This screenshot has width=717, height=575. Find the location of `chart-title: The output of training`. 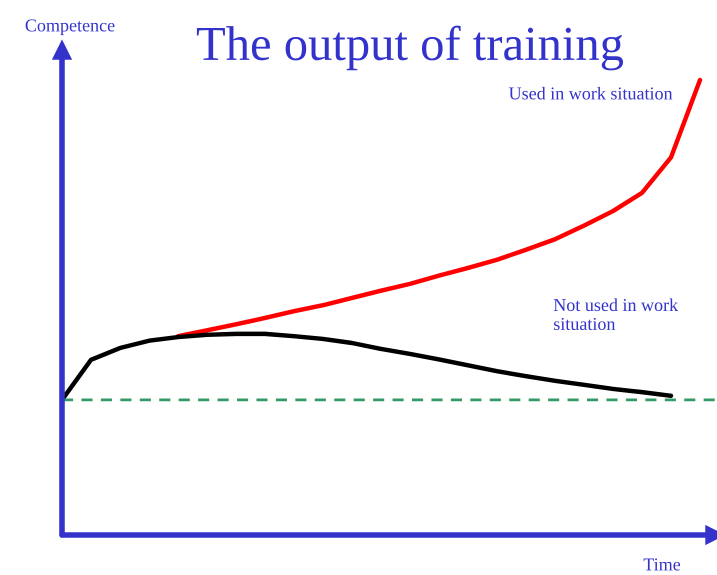

chart-title: The output of training is located at coordinates (410, 48).